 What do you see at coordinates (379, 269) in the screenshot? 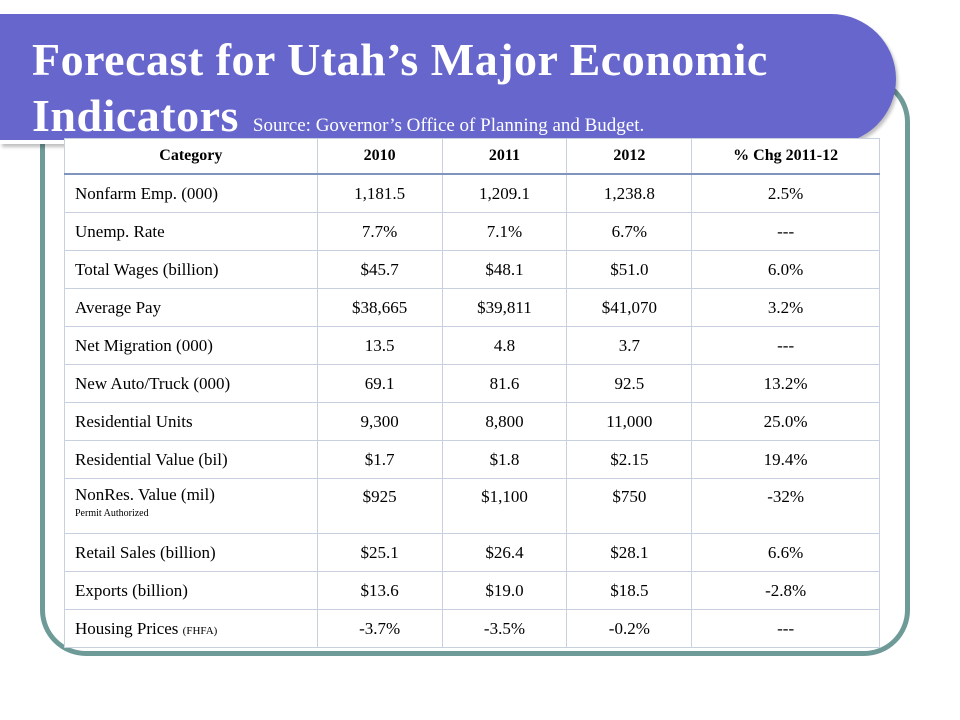
I see `cell-2010: $45.7` at bounding box center [379, 269].